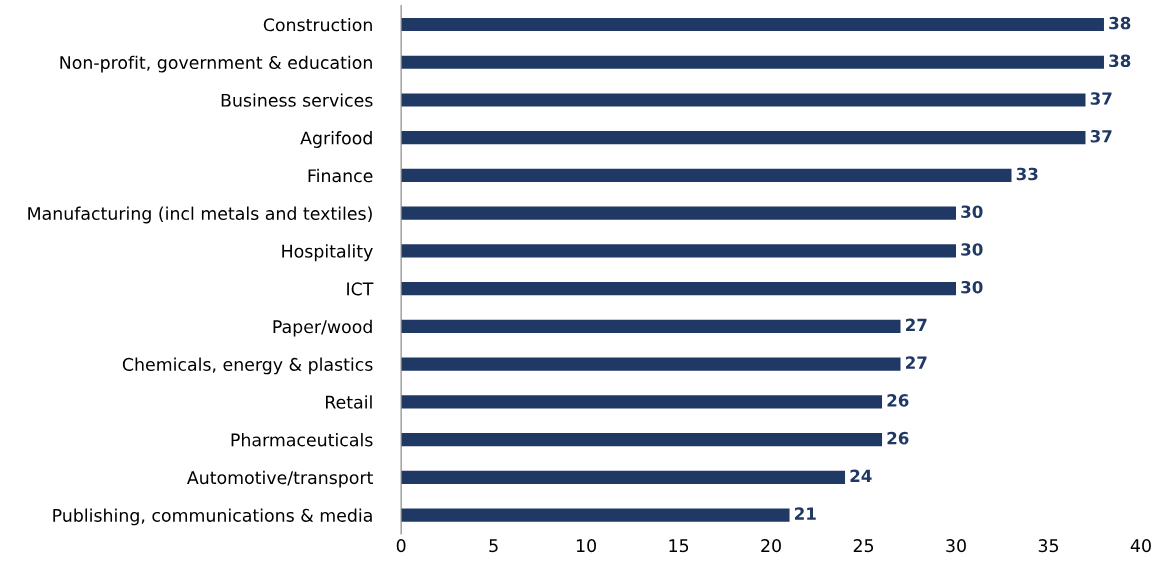 This screenshot has height=565, width=1156. Describe the element at coordinates (302, 439) in the screenshot. I see `y-tick-label: Pharmaceuticals` at that location.